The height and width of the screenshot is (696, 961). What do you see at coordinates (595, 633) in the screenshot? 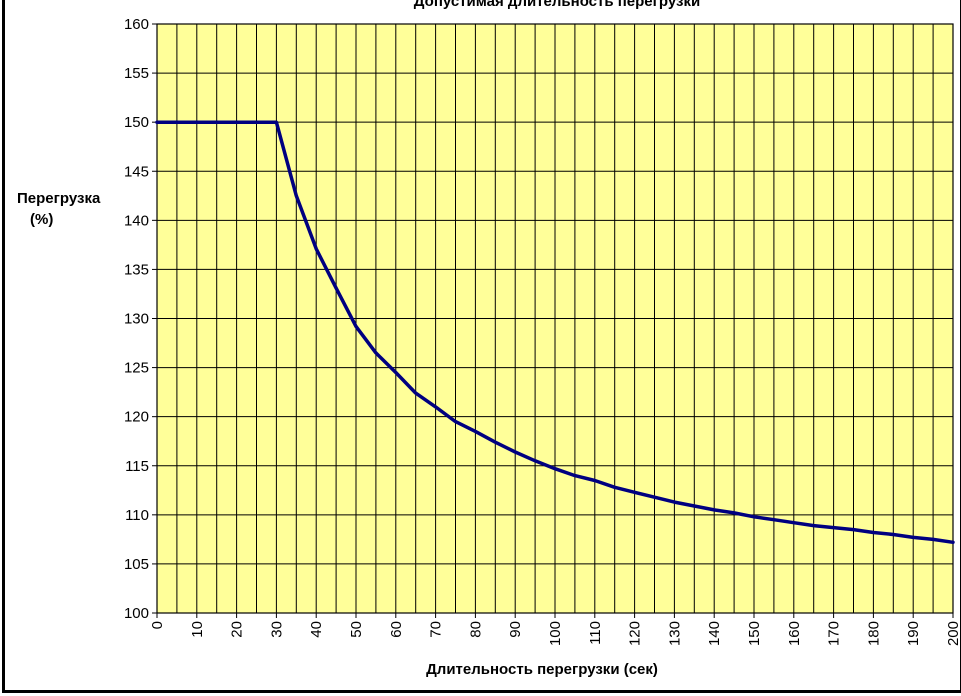
I see `x-tick-label: 110` at bounding box center [595, 633].